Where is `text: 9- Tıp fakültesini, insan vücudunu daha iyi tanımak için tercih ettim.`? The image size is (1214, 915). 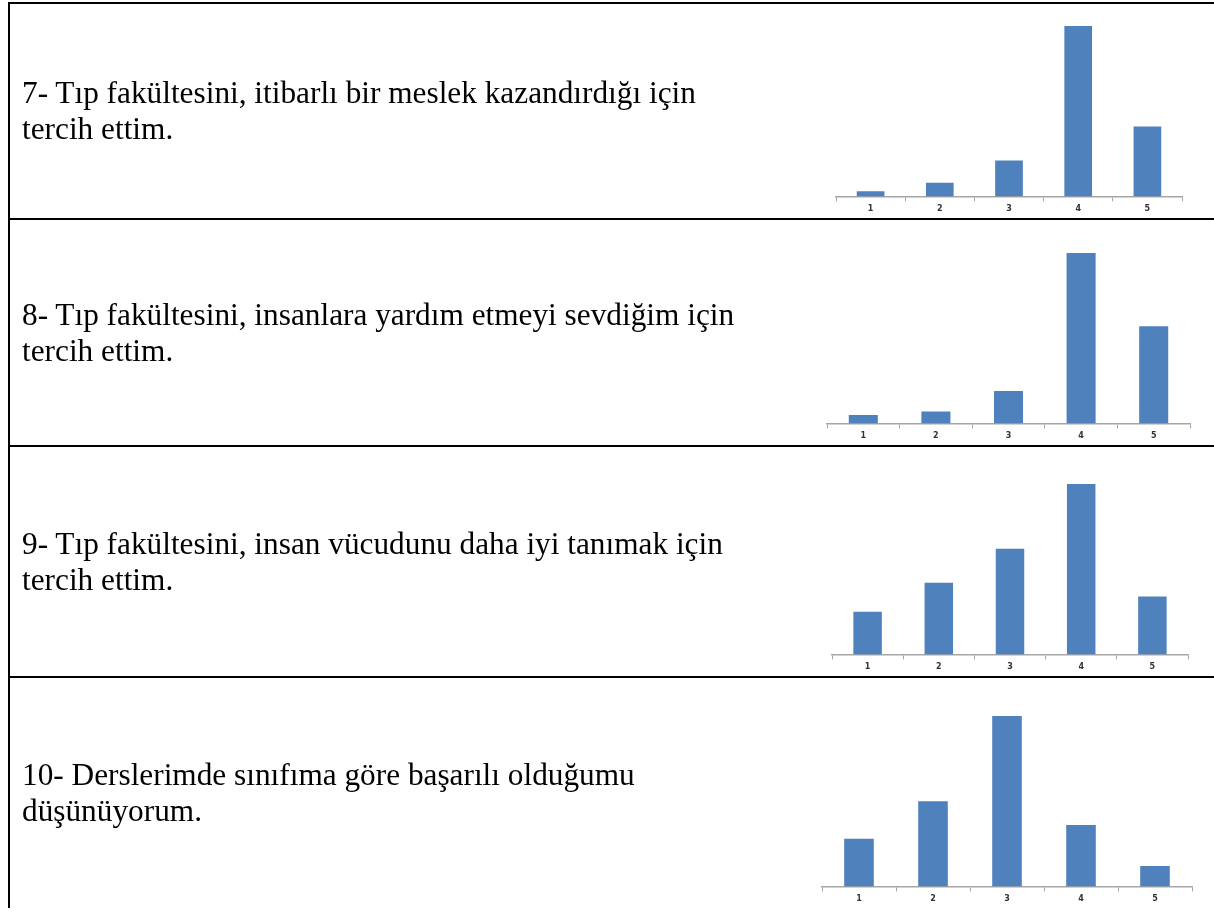
text: 9- Tıp fakültesini, insan vücudunu daha iyi tanımak için tercih ettim. is located at coordinates (373, 561).